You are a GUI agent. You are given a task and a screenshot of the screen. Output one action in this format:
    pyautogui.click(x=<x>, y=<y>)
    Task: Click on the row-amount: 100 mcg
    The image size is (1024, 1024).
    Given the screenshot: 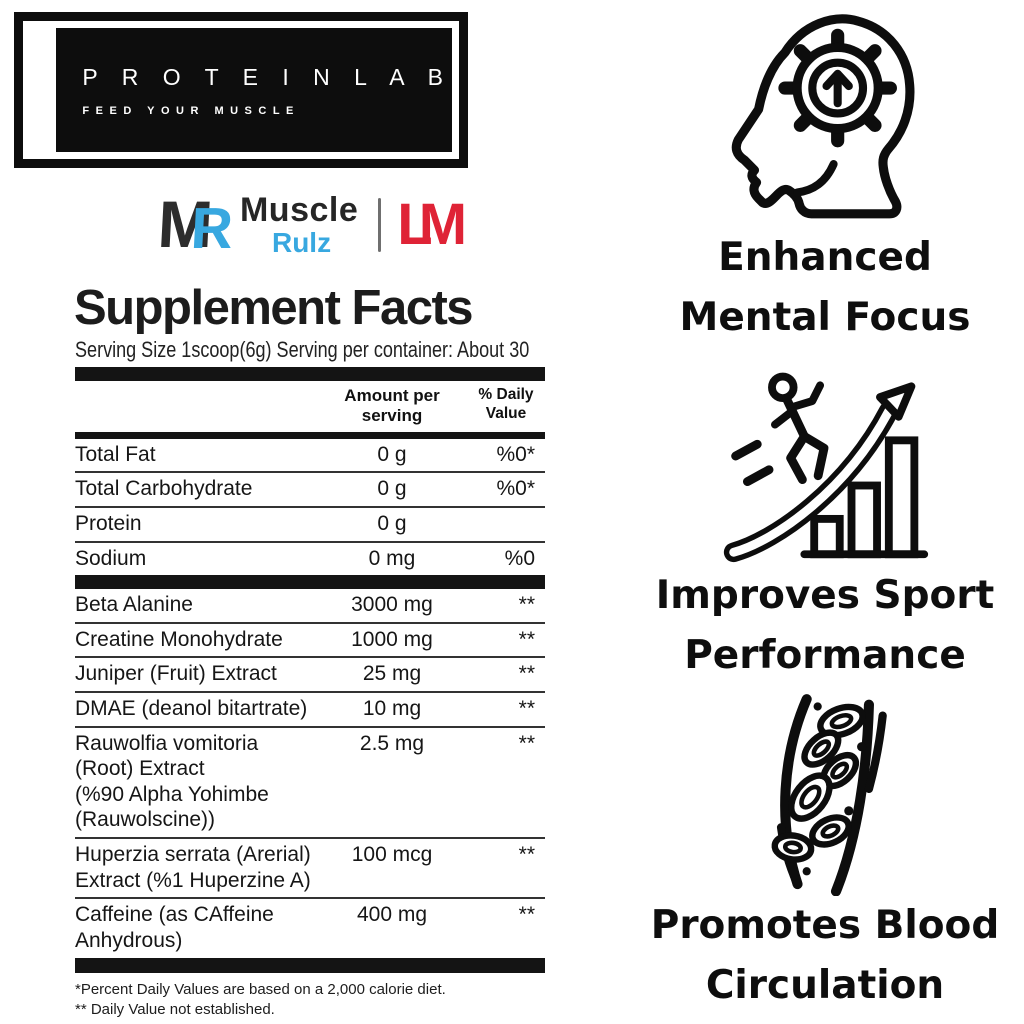 What is the action you would take?
    pyautogui.click(x=392, y=855)
    